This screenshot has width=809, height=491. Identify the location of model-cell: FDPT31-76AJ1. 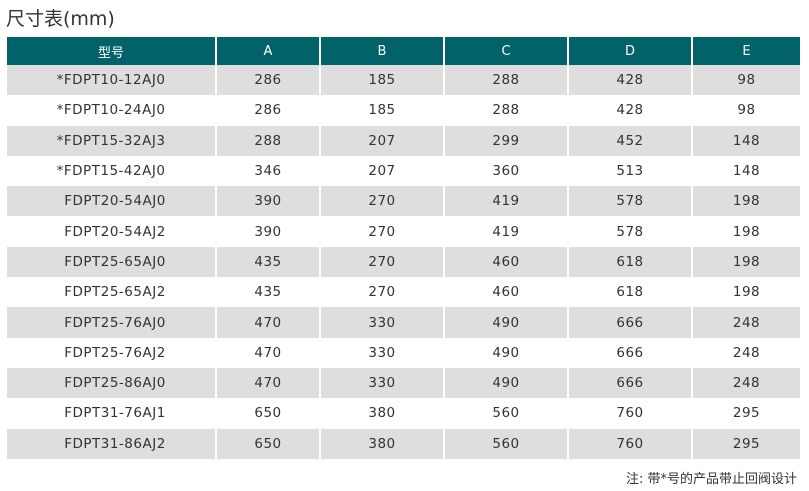
(112, 413).